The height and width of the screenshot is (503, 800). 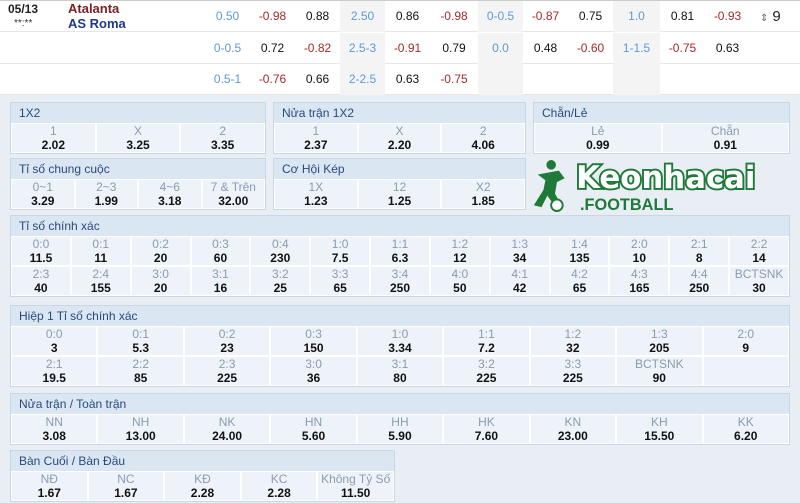 I want to click on odds-cell: 3:2 225, so click(x=486, y=371).